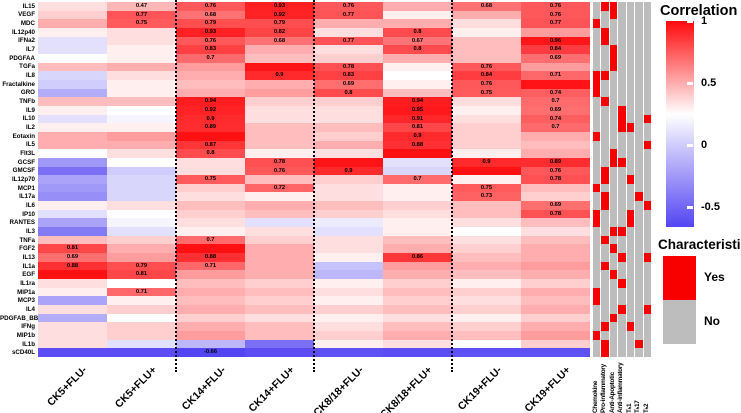 The image size is (741, 413). What do you see at coordinates (417, 101) in the screenshot?
I see `cell-value: 0.94` at bounding box center [417, 101].